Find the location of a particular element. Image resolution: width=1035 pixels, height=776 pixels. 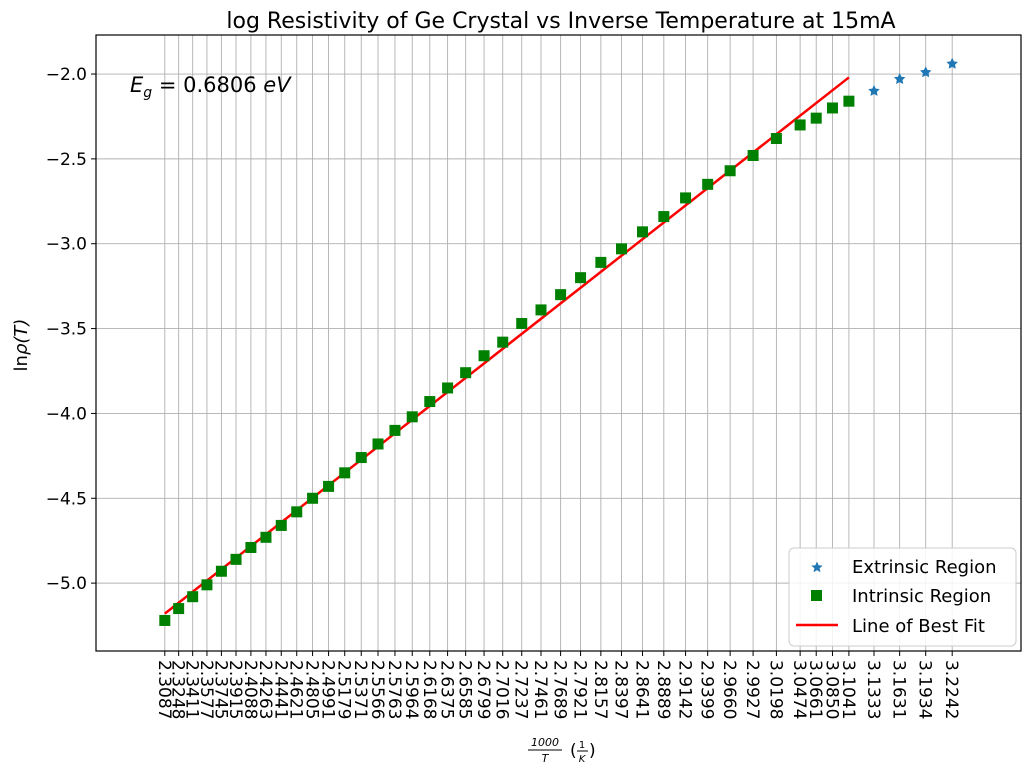

x-tick-label: 2.3915 is located at coordinates (235, 689).